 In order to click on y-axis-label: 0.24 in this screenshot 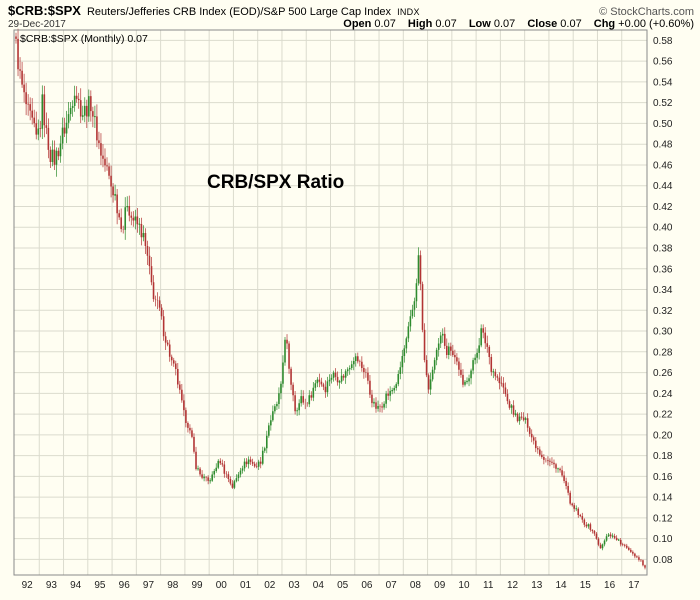, I will do `click(663, 394)`.